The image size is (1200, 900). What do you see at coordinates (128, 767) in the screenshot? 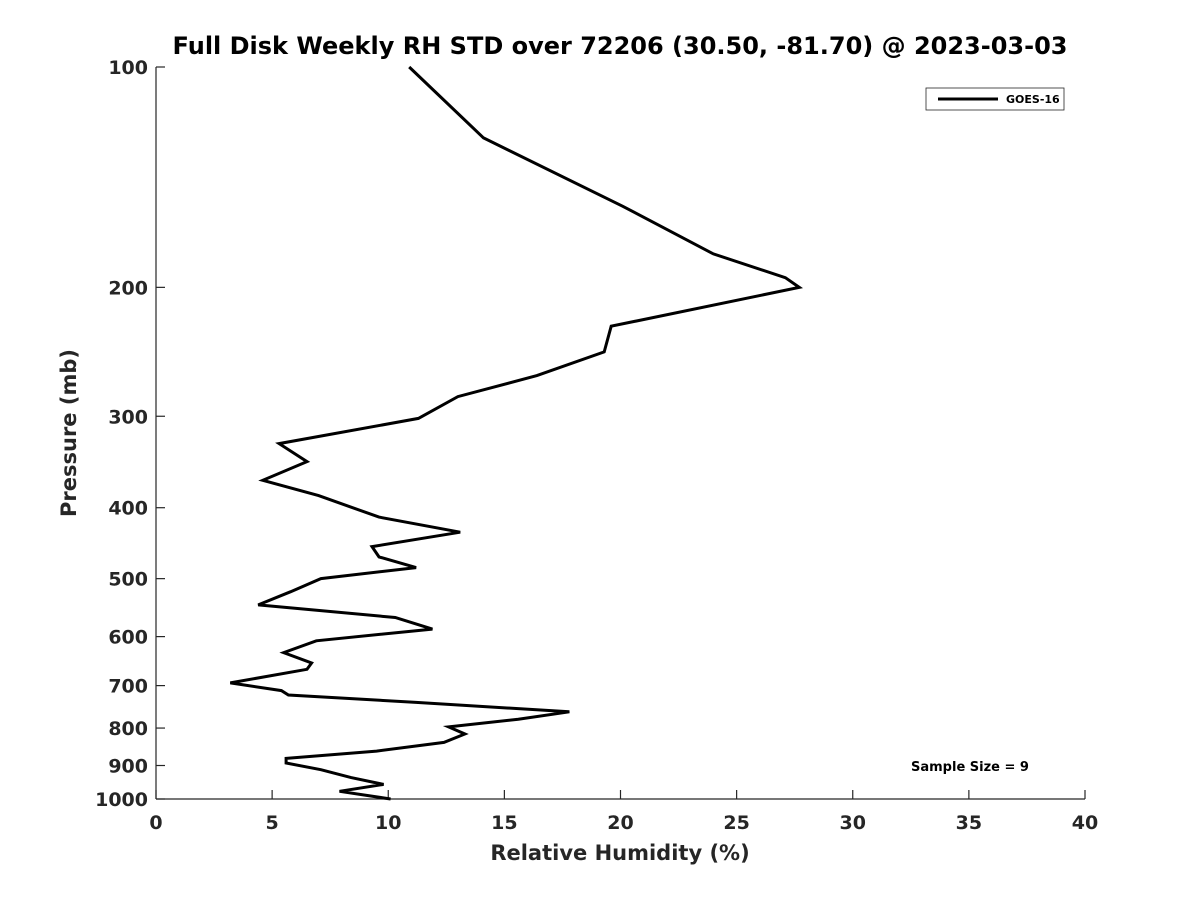
I see `y-tick-label: 900` at bounding box center [128, 767].